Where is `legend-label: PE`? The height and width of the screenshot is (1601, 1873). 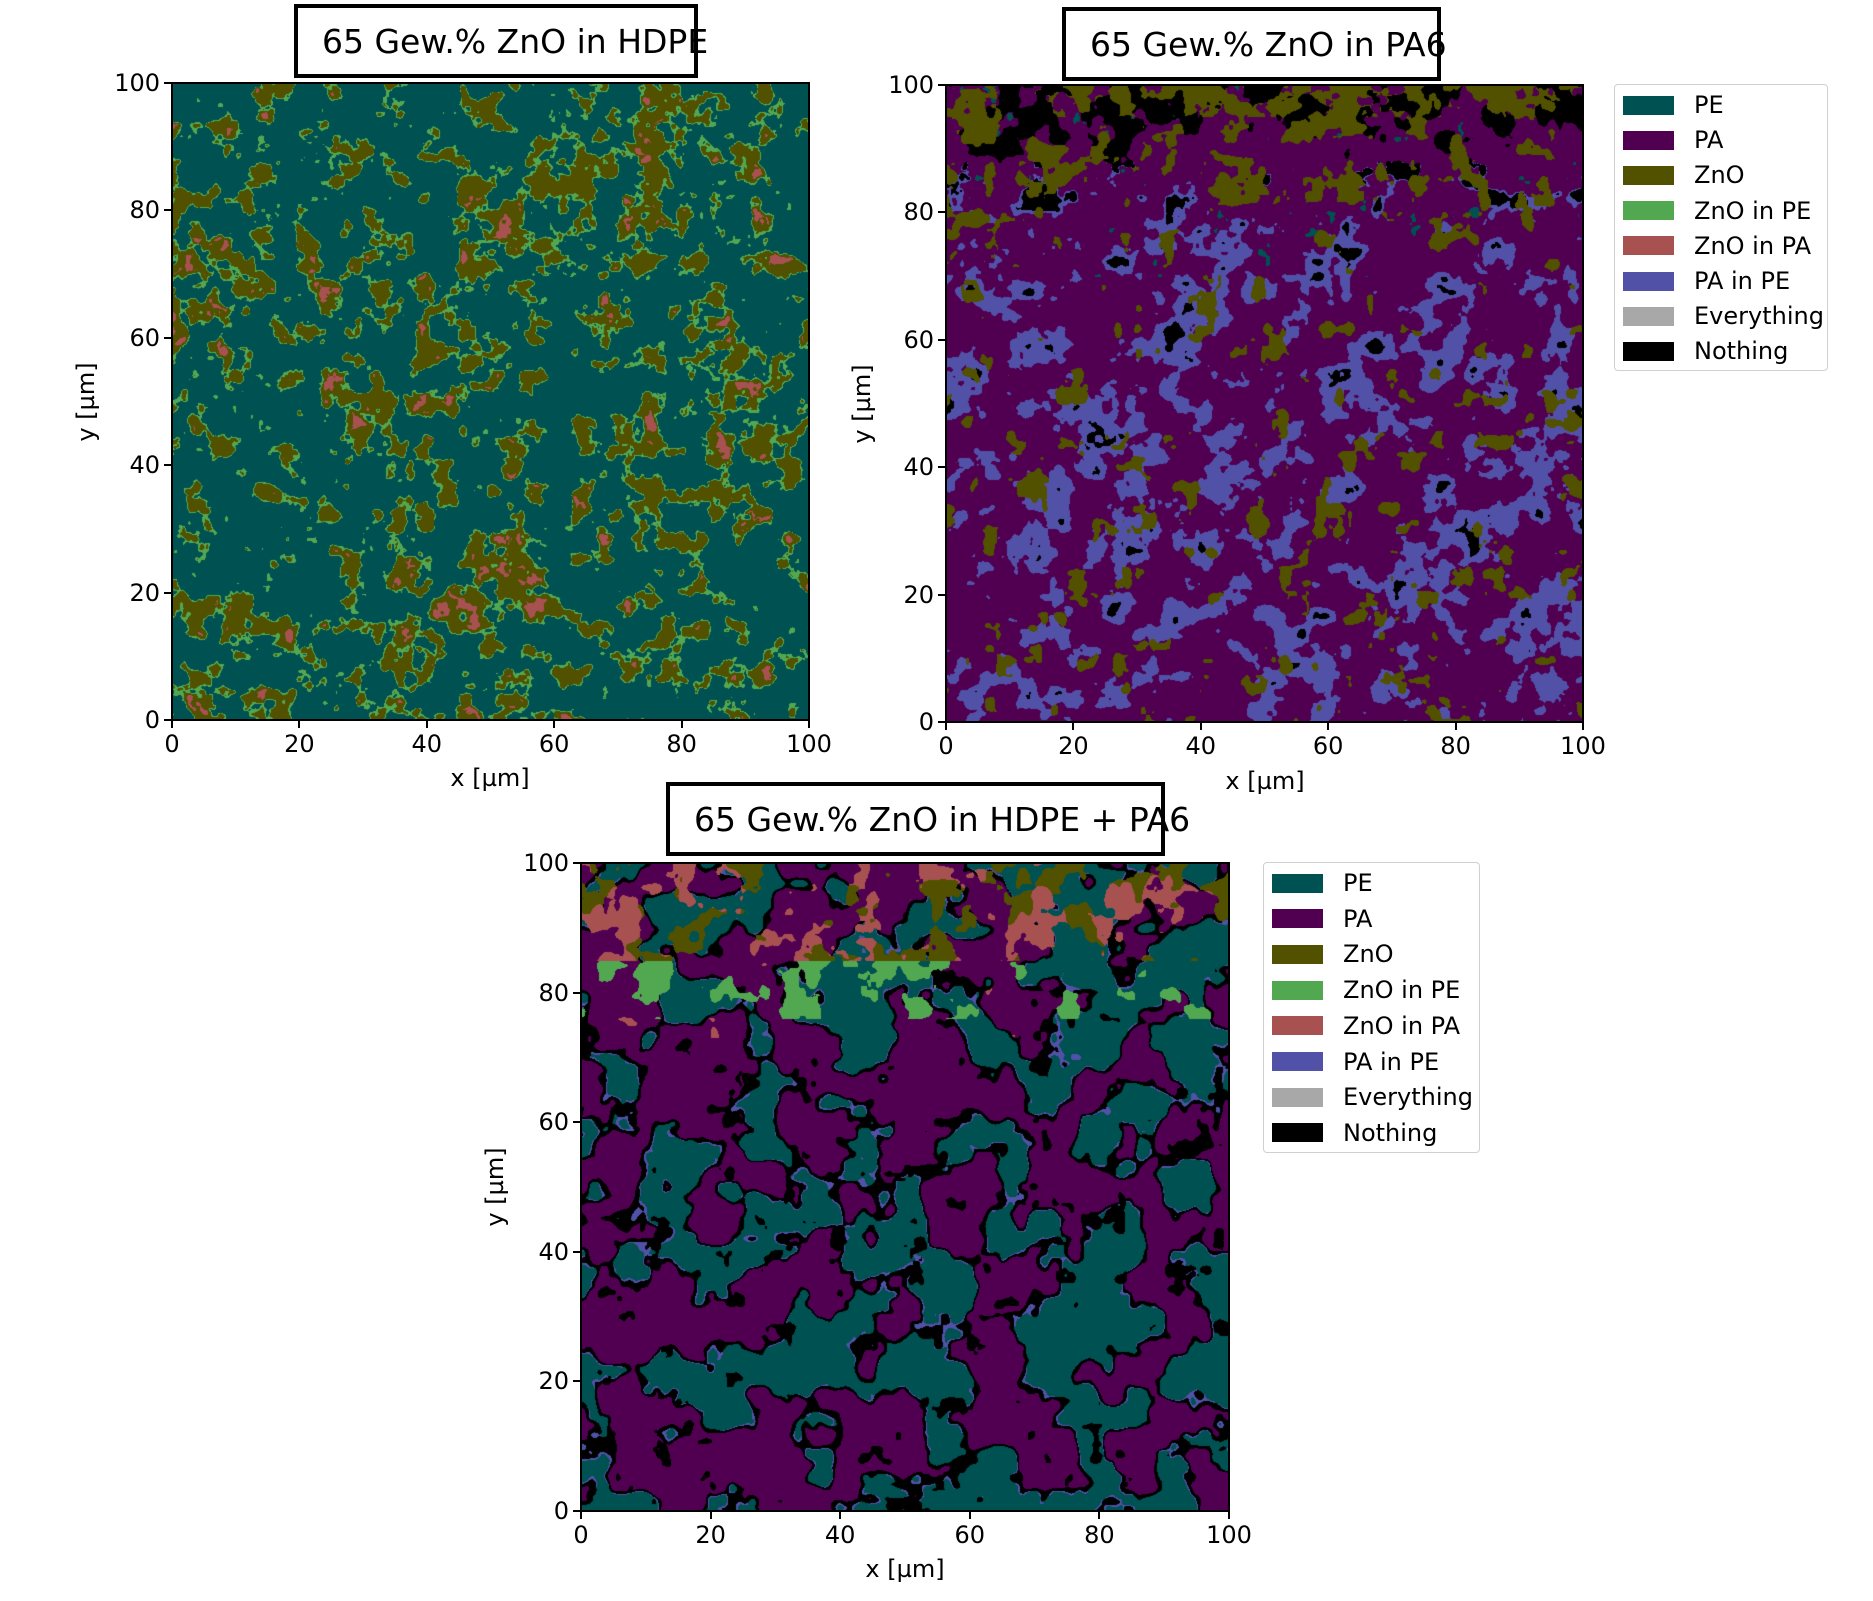 legend-label: PE is located at coordinates (1709, 105).